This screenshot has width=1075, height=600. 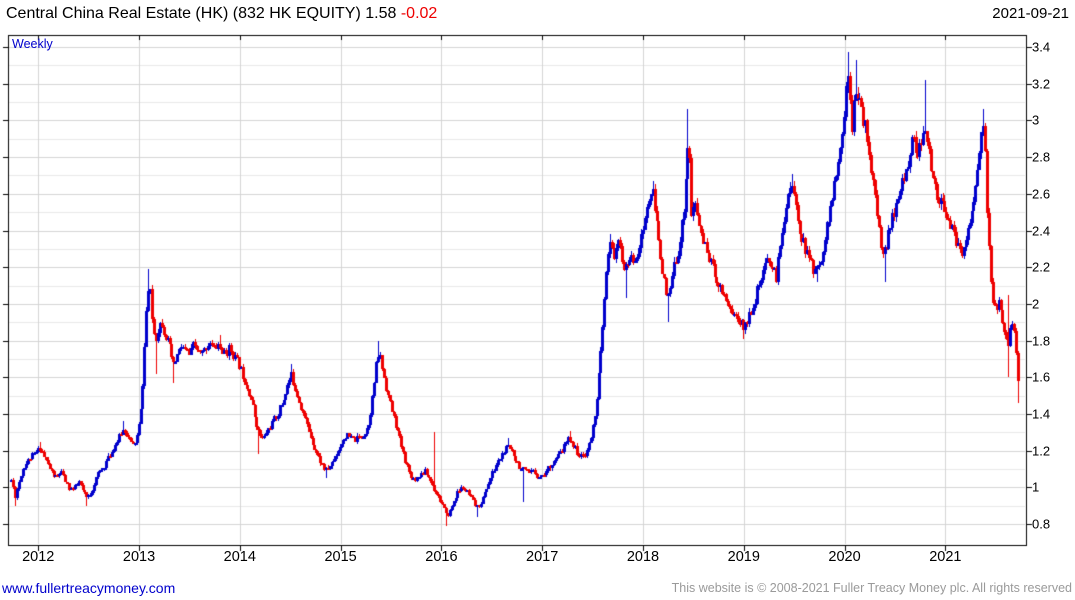 I want to click on y-axis-label: 1.4, so click(x=1041, y=414).